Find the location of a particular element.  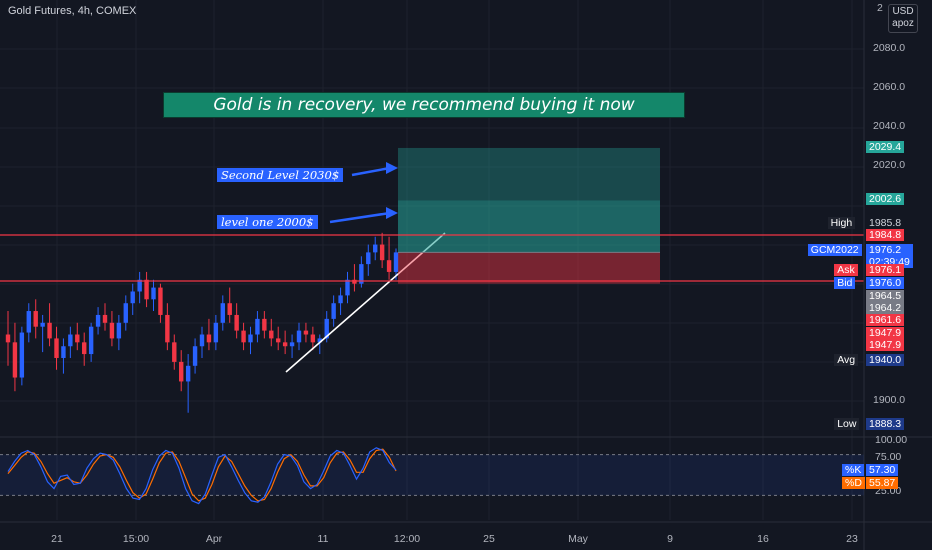

currency-sub: apoz is located at coordinates (903, 23).